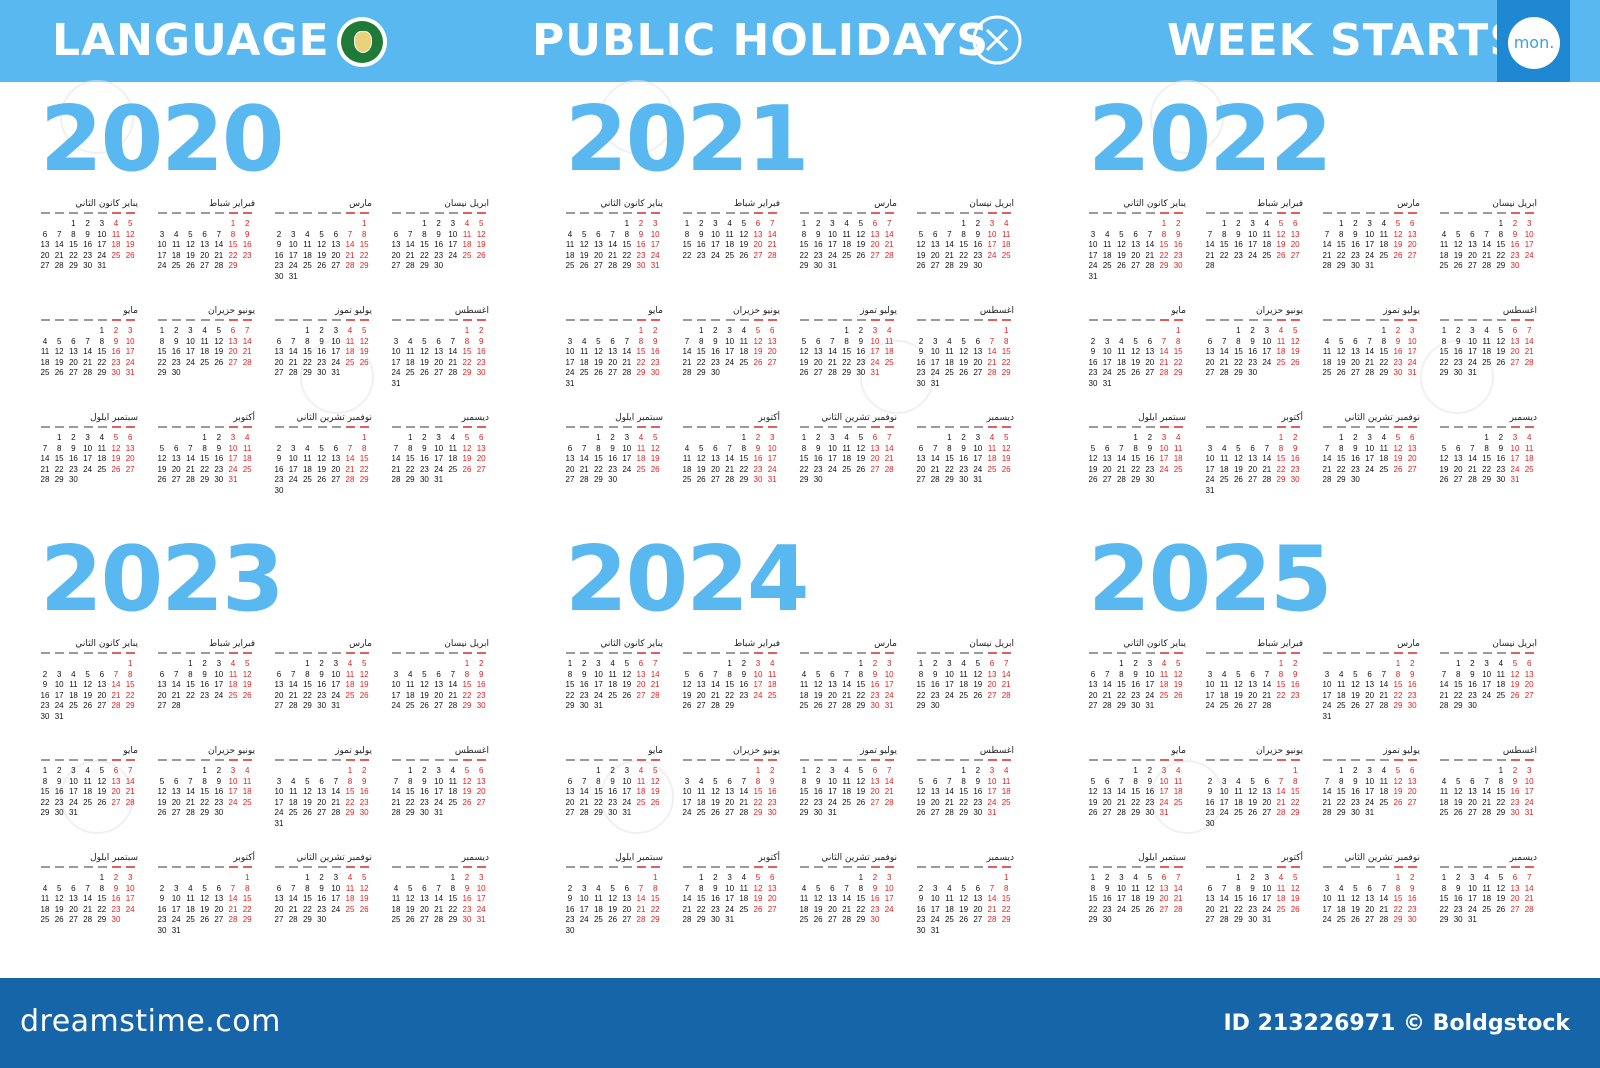 The height and width of the screenshot is (1068, 1600). What do you see at coordinates (1529, 437) in the screenshot?
I see `day-cell: 4` at bounding box center [1529, 437].